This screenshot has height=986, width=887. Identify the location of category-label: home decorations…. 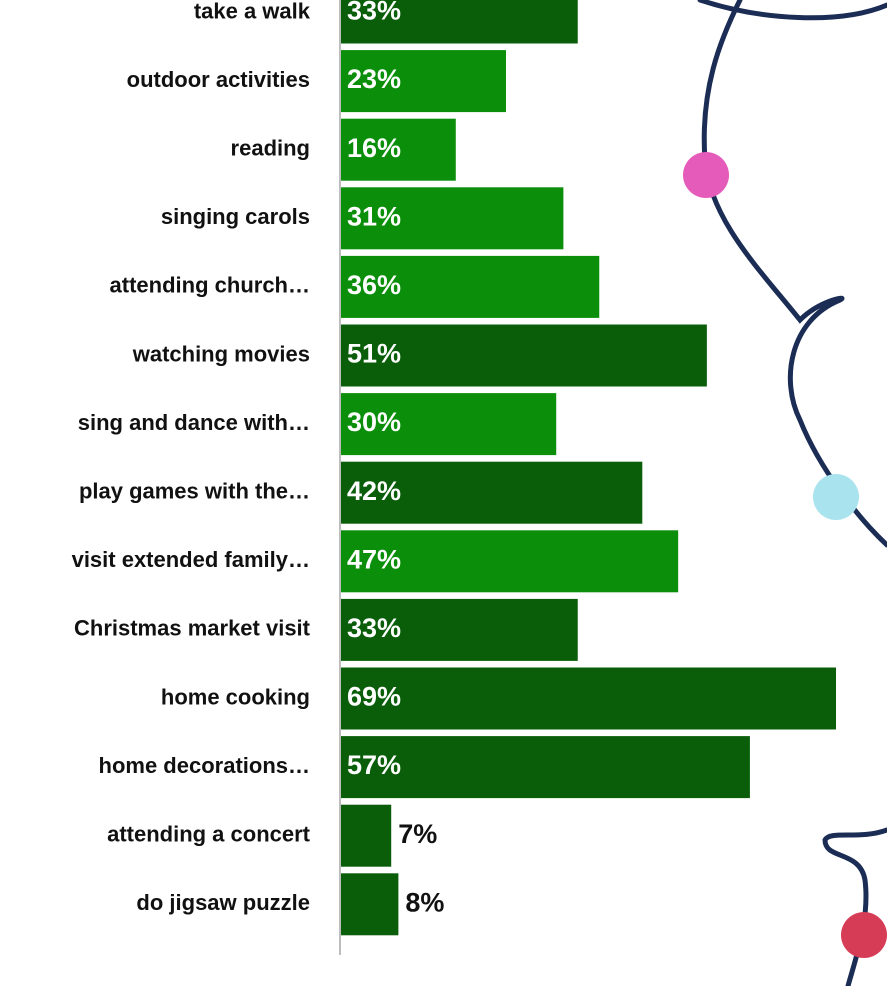
(204, 765).